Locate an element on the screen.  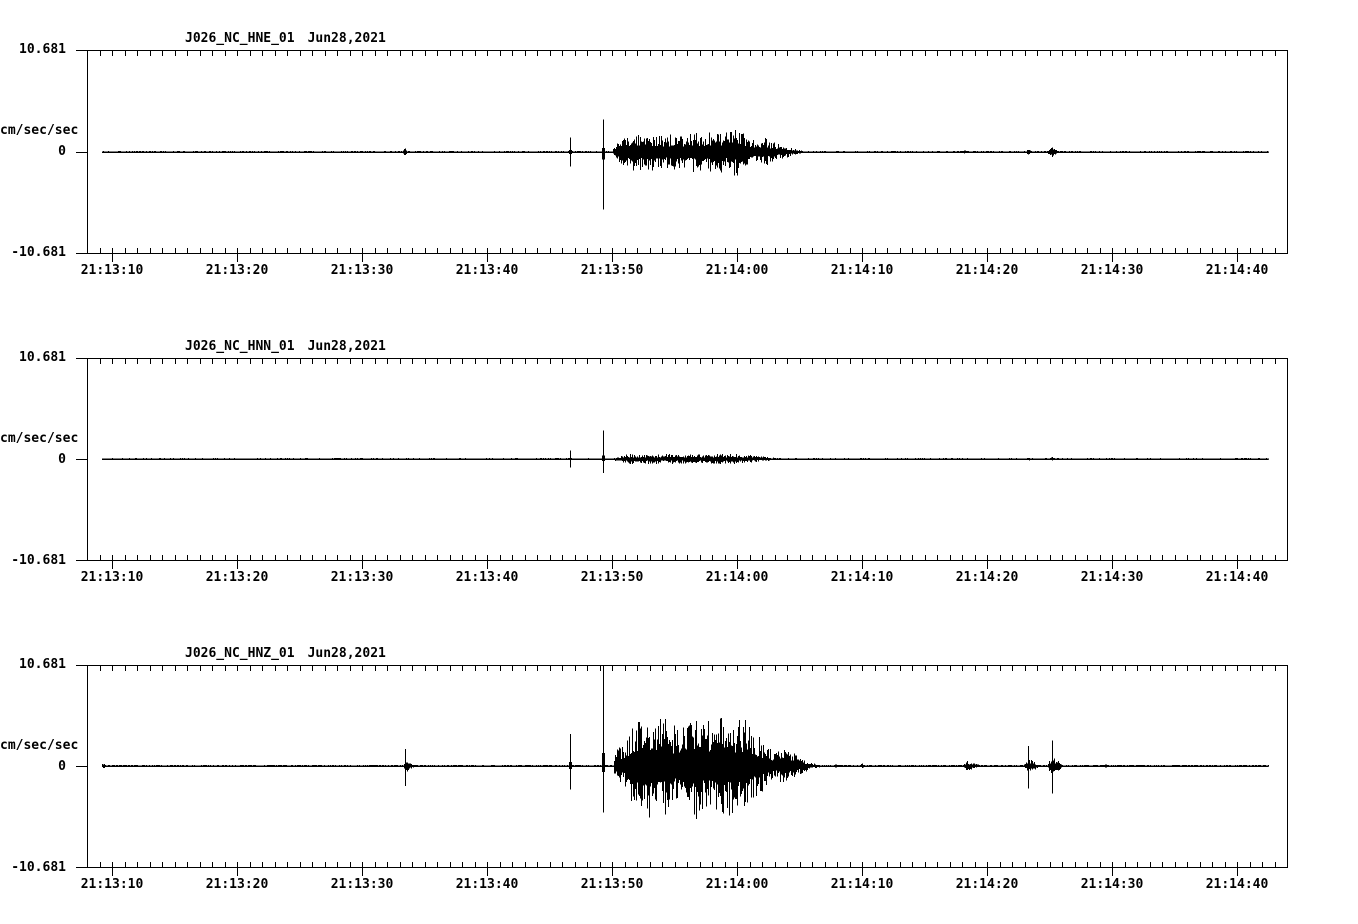
station-channel-label: J026_NC_HNZ_01 is located at coordinates (240, 653).